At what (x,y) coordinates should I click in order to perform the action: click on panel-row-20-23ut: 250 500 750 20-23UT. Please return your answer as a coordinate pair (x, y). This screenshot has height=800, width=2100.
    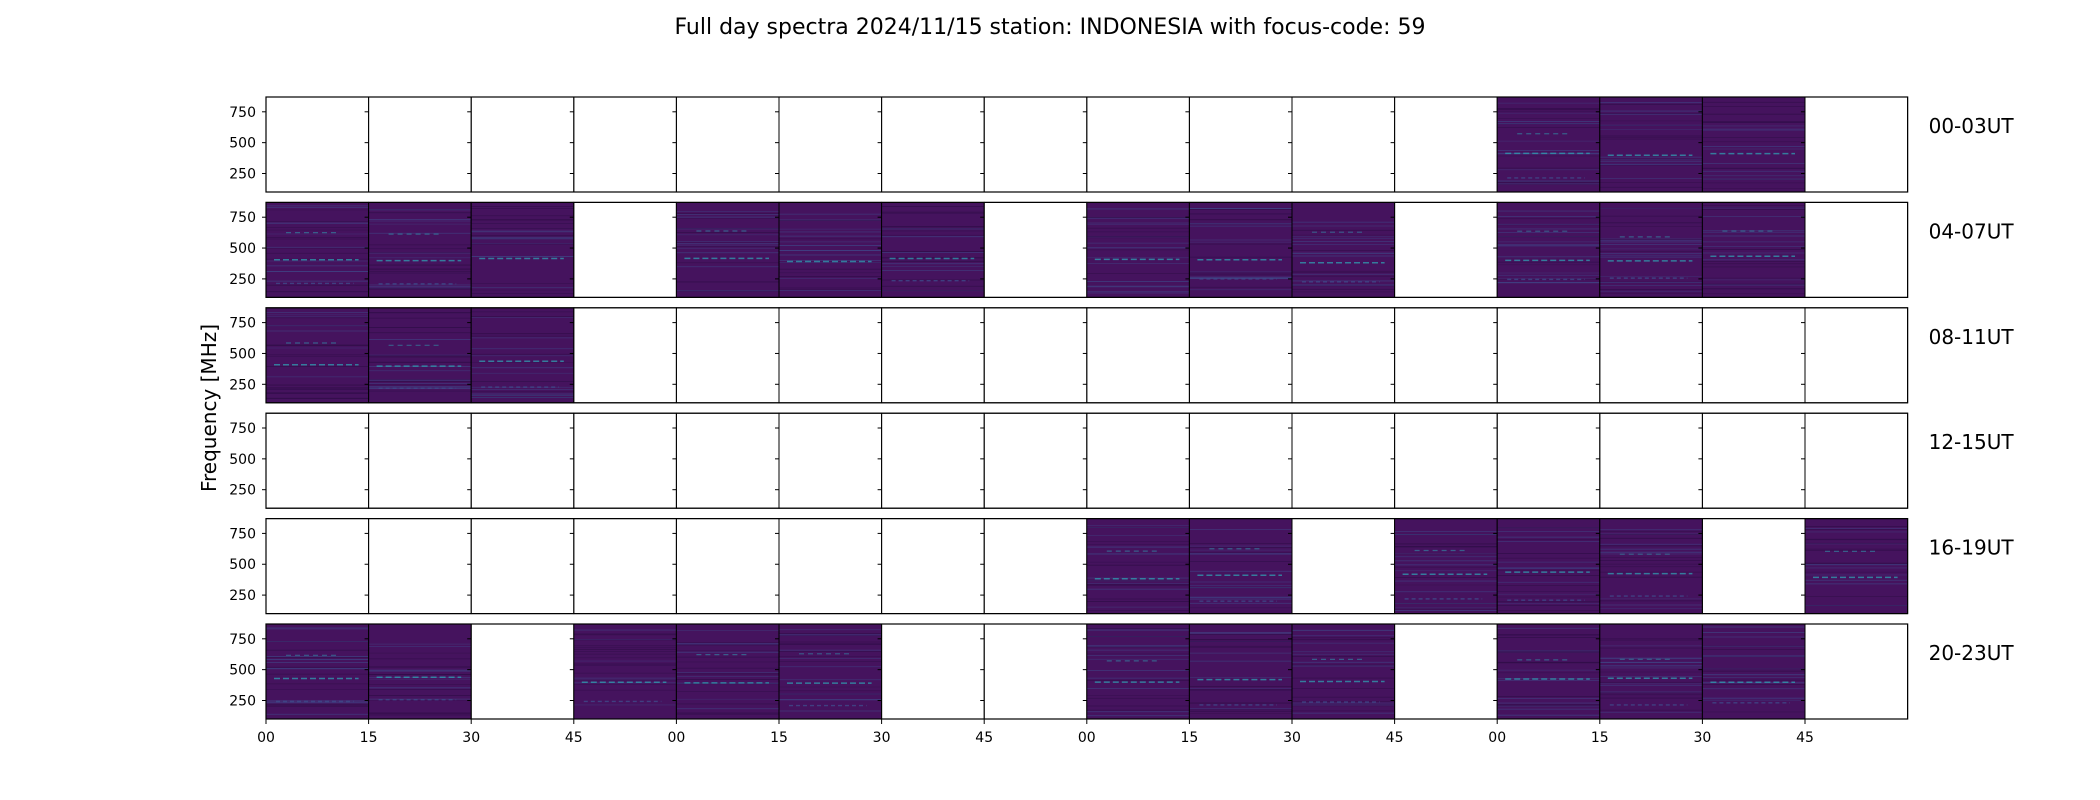
    Looking at the image, I should click on (1121, 671).